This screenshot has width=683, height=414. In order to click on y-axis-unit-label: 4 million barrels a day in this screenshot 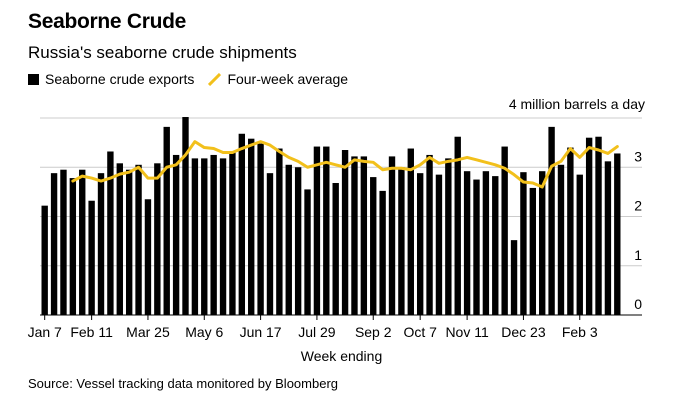, I will do `click(576, 104)`.